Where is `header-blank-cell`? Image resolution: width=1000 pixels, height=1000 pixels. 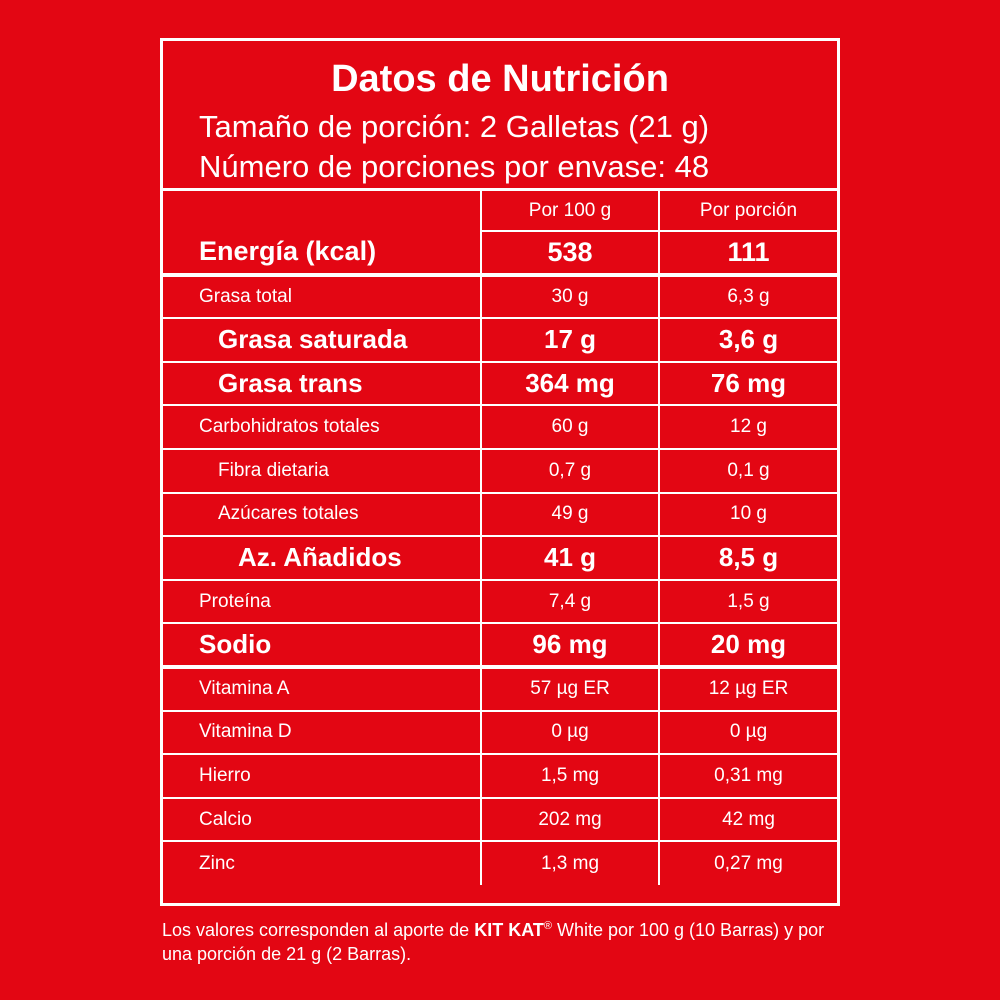
header-blank-cell is located at coordinates (322, 211).